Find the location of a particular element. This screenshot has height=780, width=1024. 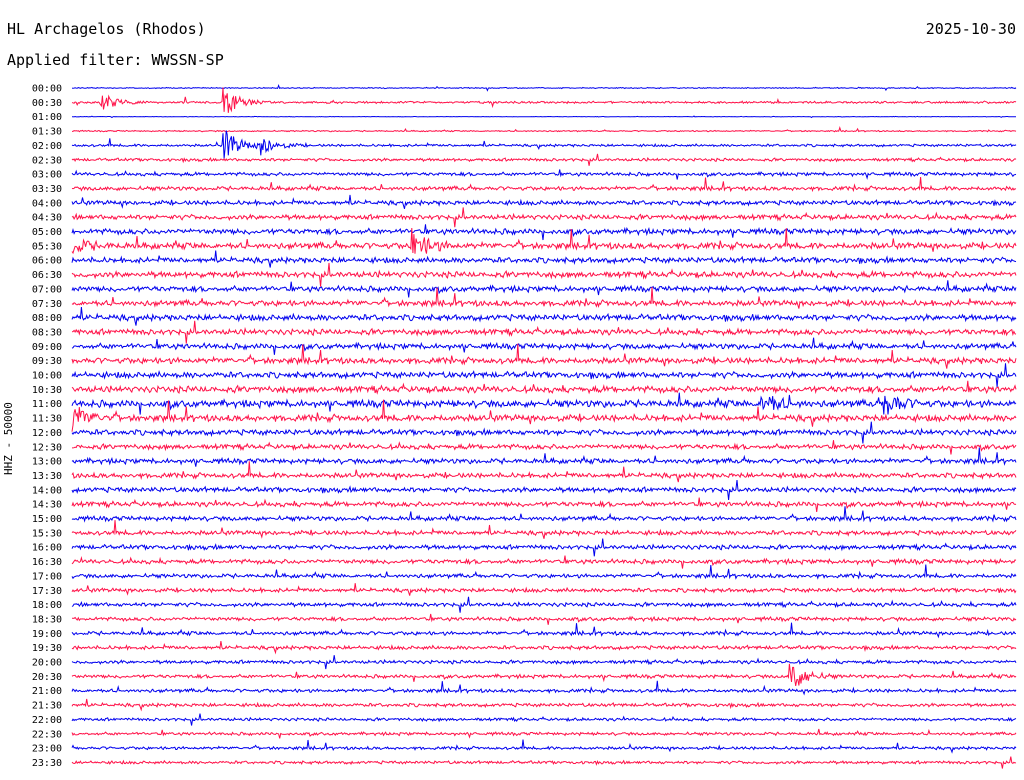

time-tick-label: 02:30 is located at coordinates (47, 160).